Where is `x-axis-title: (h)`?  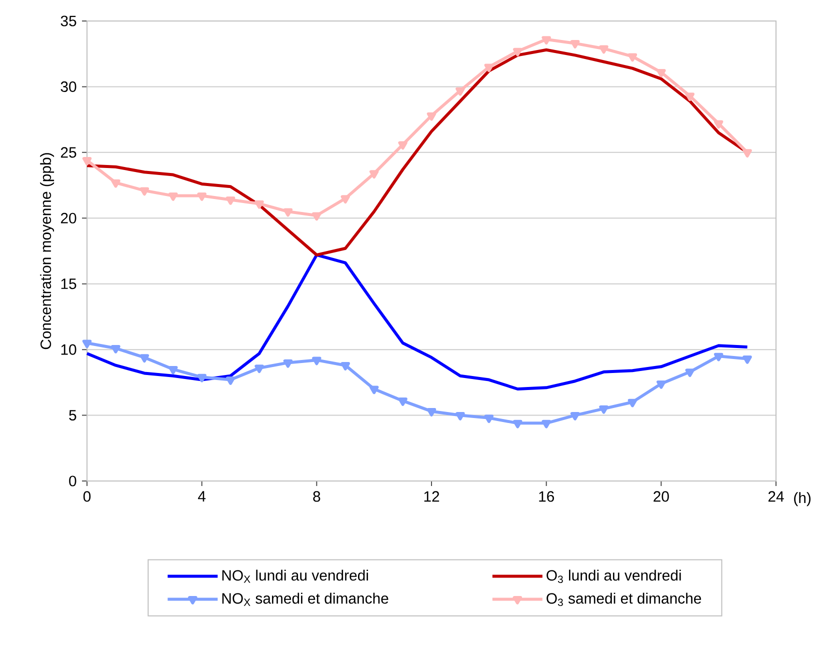
x-axis-title: (h) is located at coordinates (802, 499).